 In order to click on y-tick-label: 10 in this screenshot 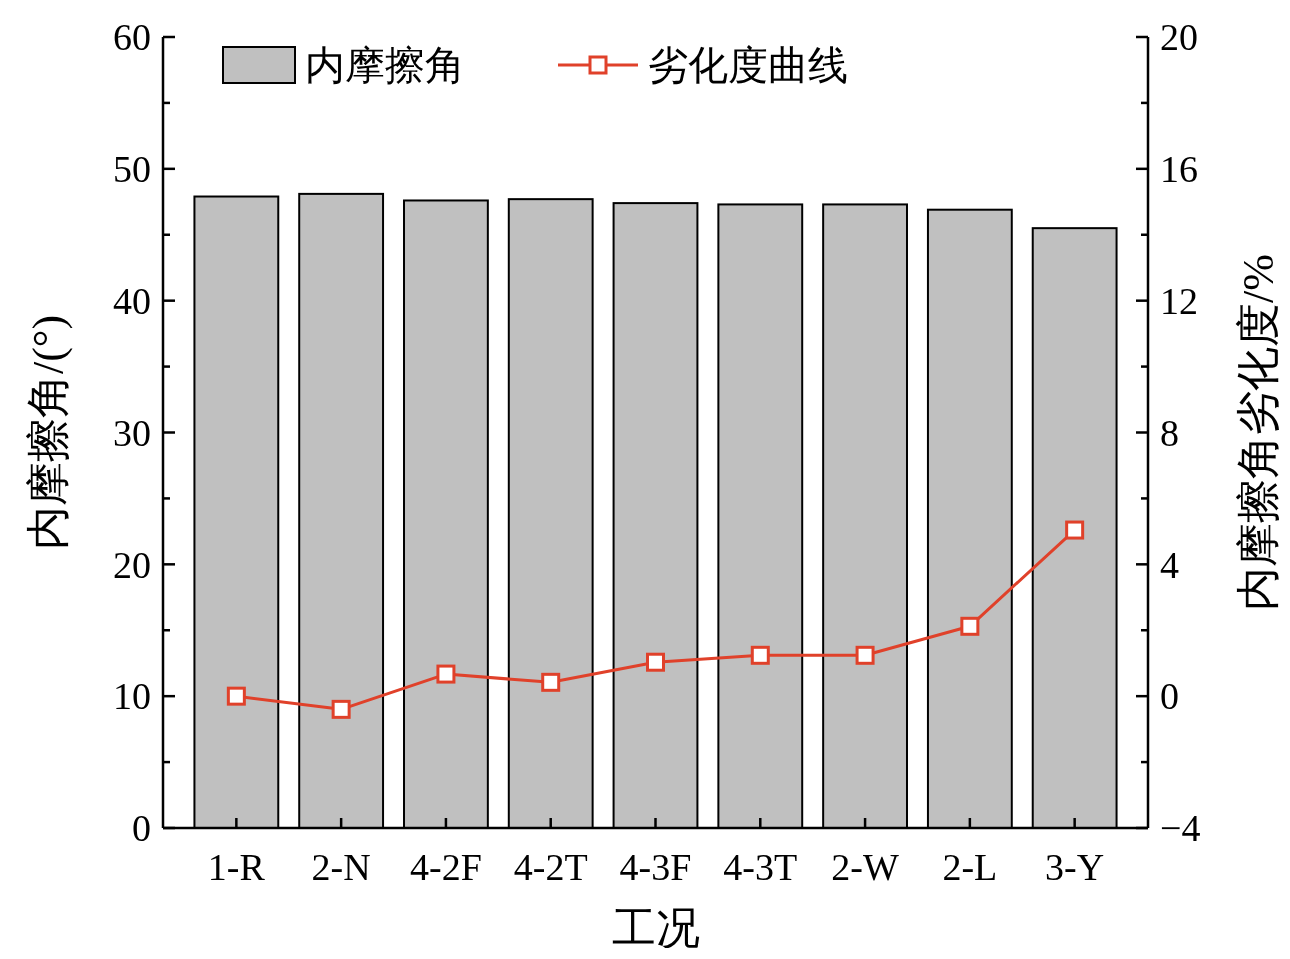, I will do `click(132, 696)`.